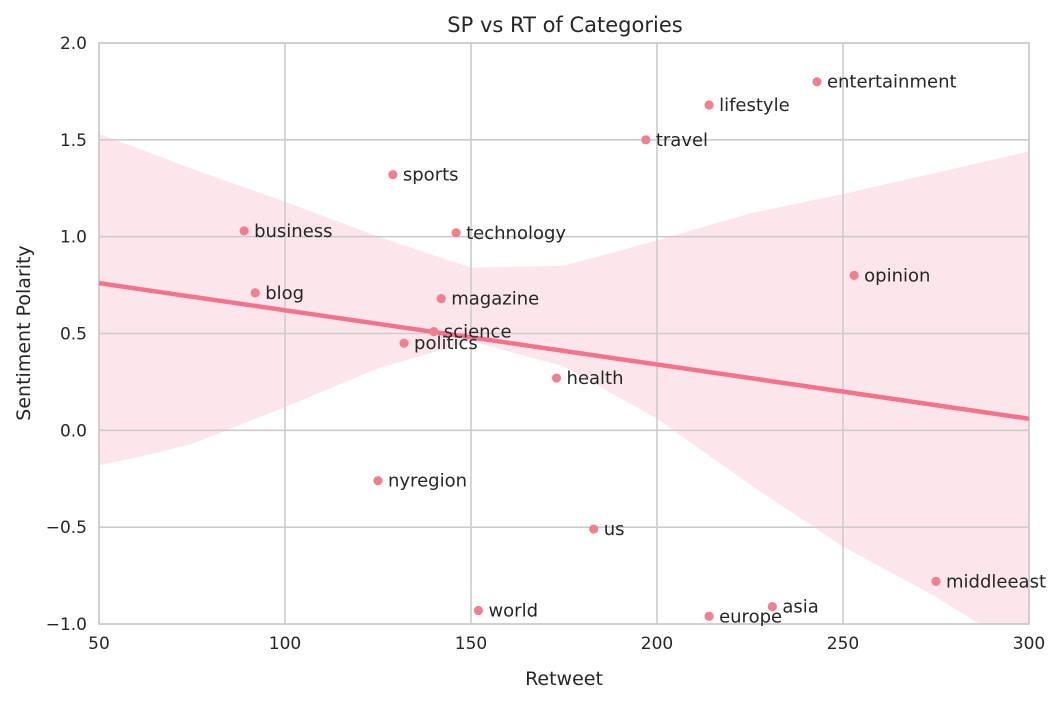 The image size is (1061, 703). Describe the element at coordinates (513, 610) in the screenshot. I see `point-label: world` at that location.